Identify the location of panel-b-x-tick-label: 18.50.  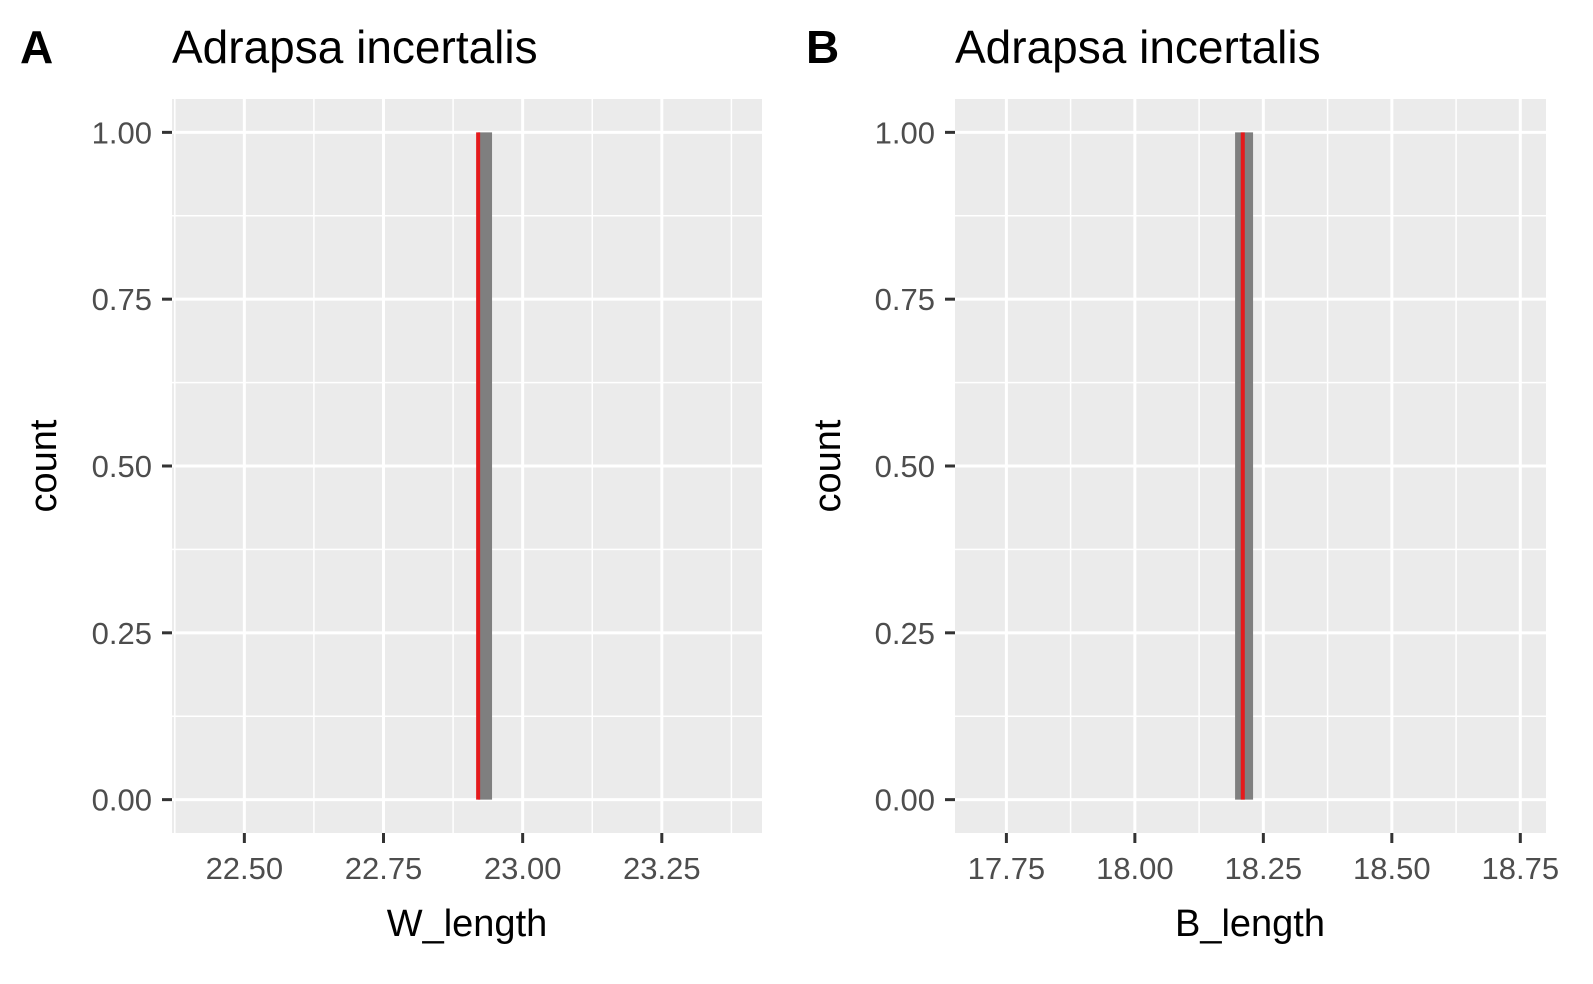
(1392, 868).